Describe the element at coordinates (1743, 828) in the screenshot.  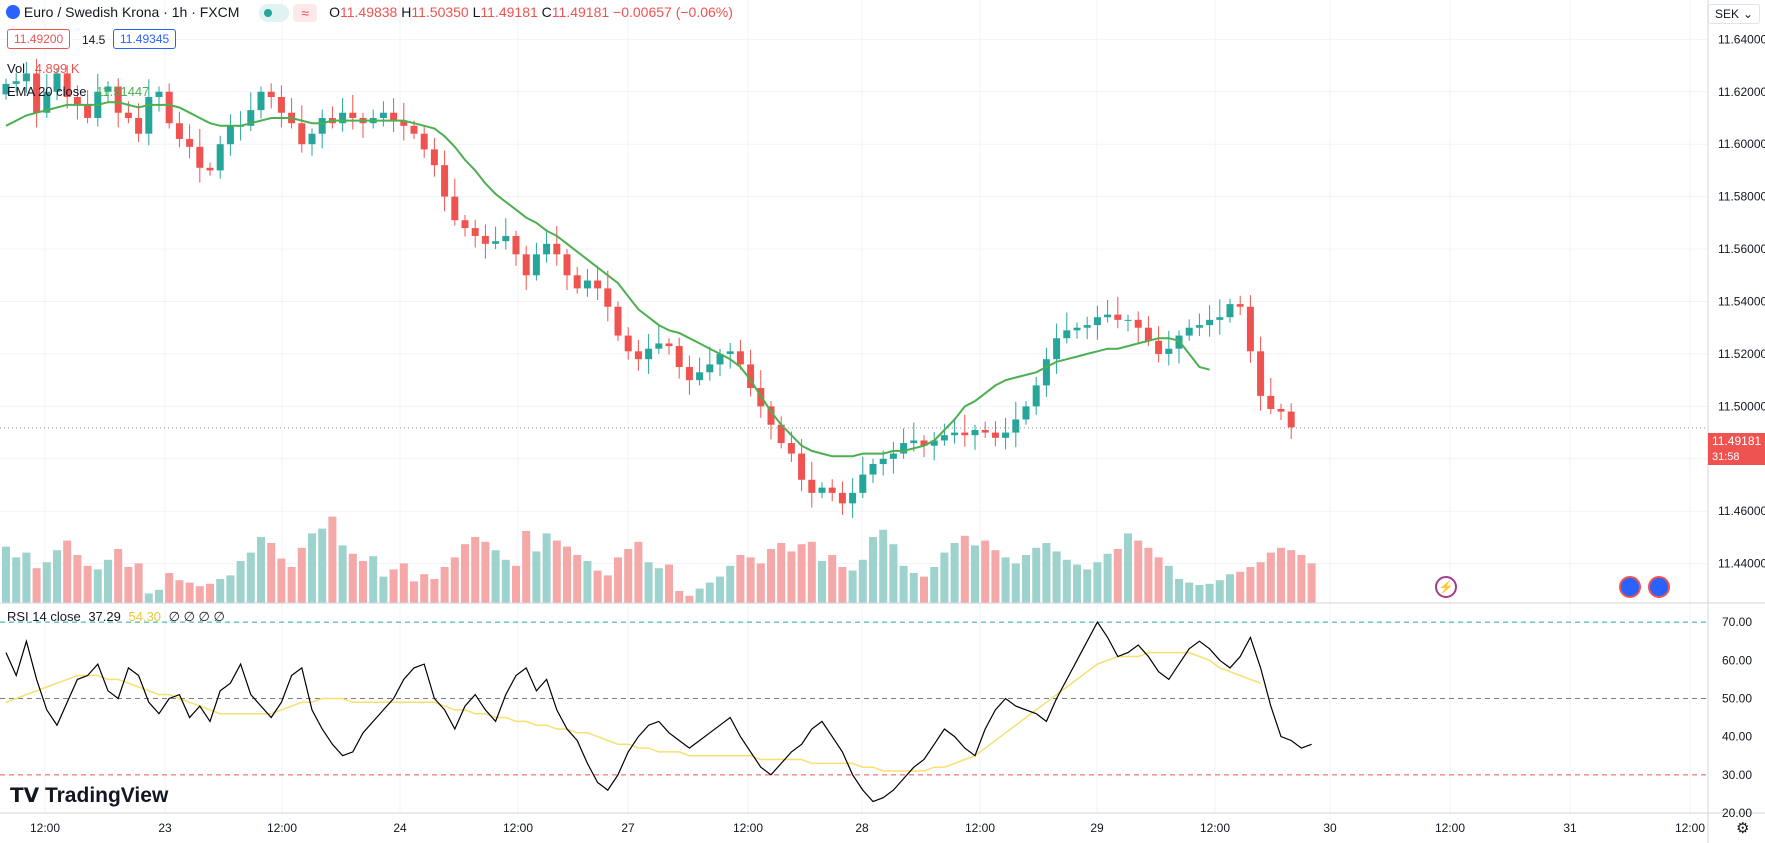
I see `settings-gear-icon: ⚙` at that location.